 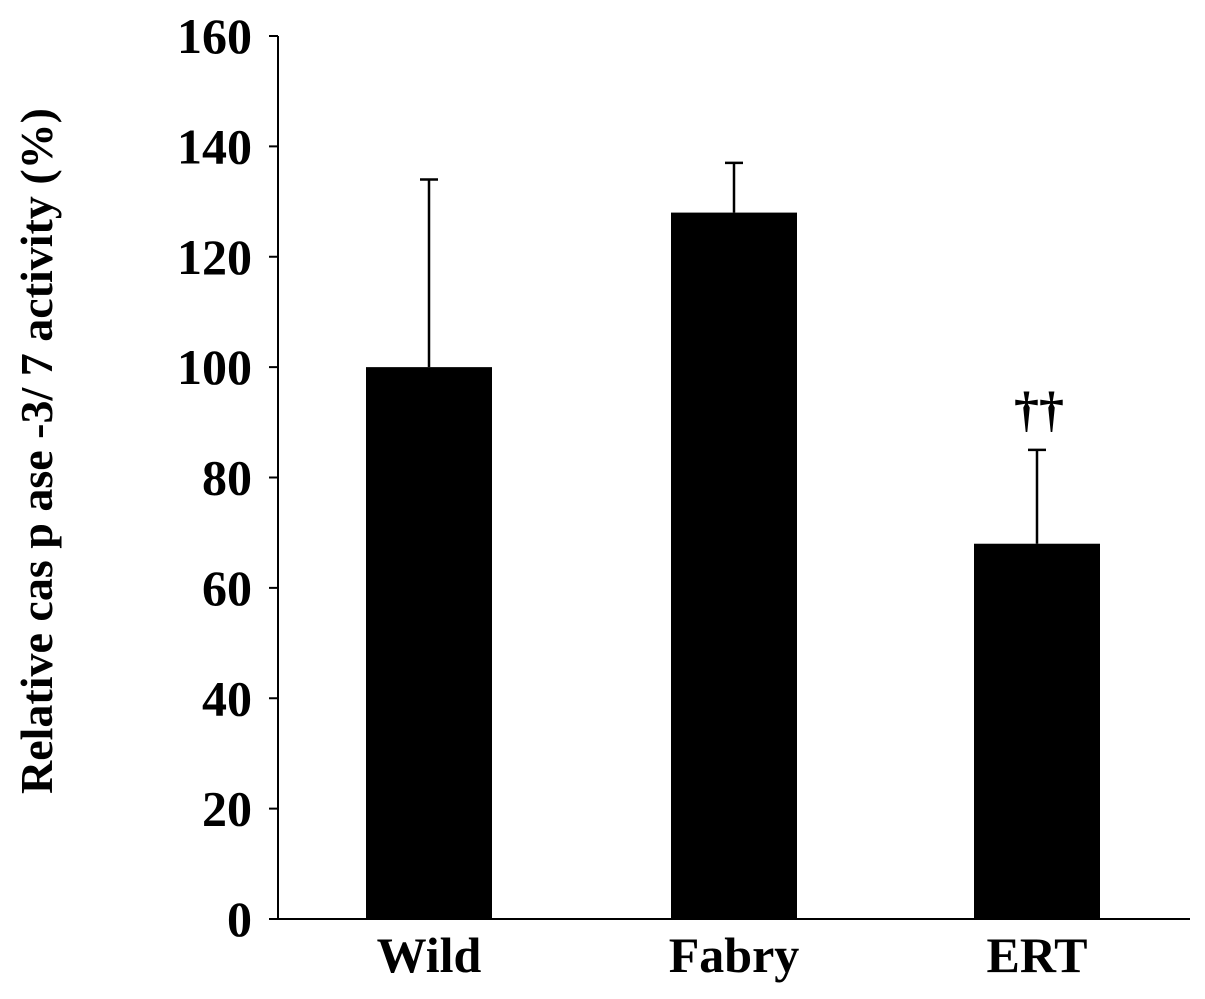 What do you see at coordinates (734, 955) in the screenshot?
I see `x-tick-label-fabry: Fabry` at bounding box center [734, 955].